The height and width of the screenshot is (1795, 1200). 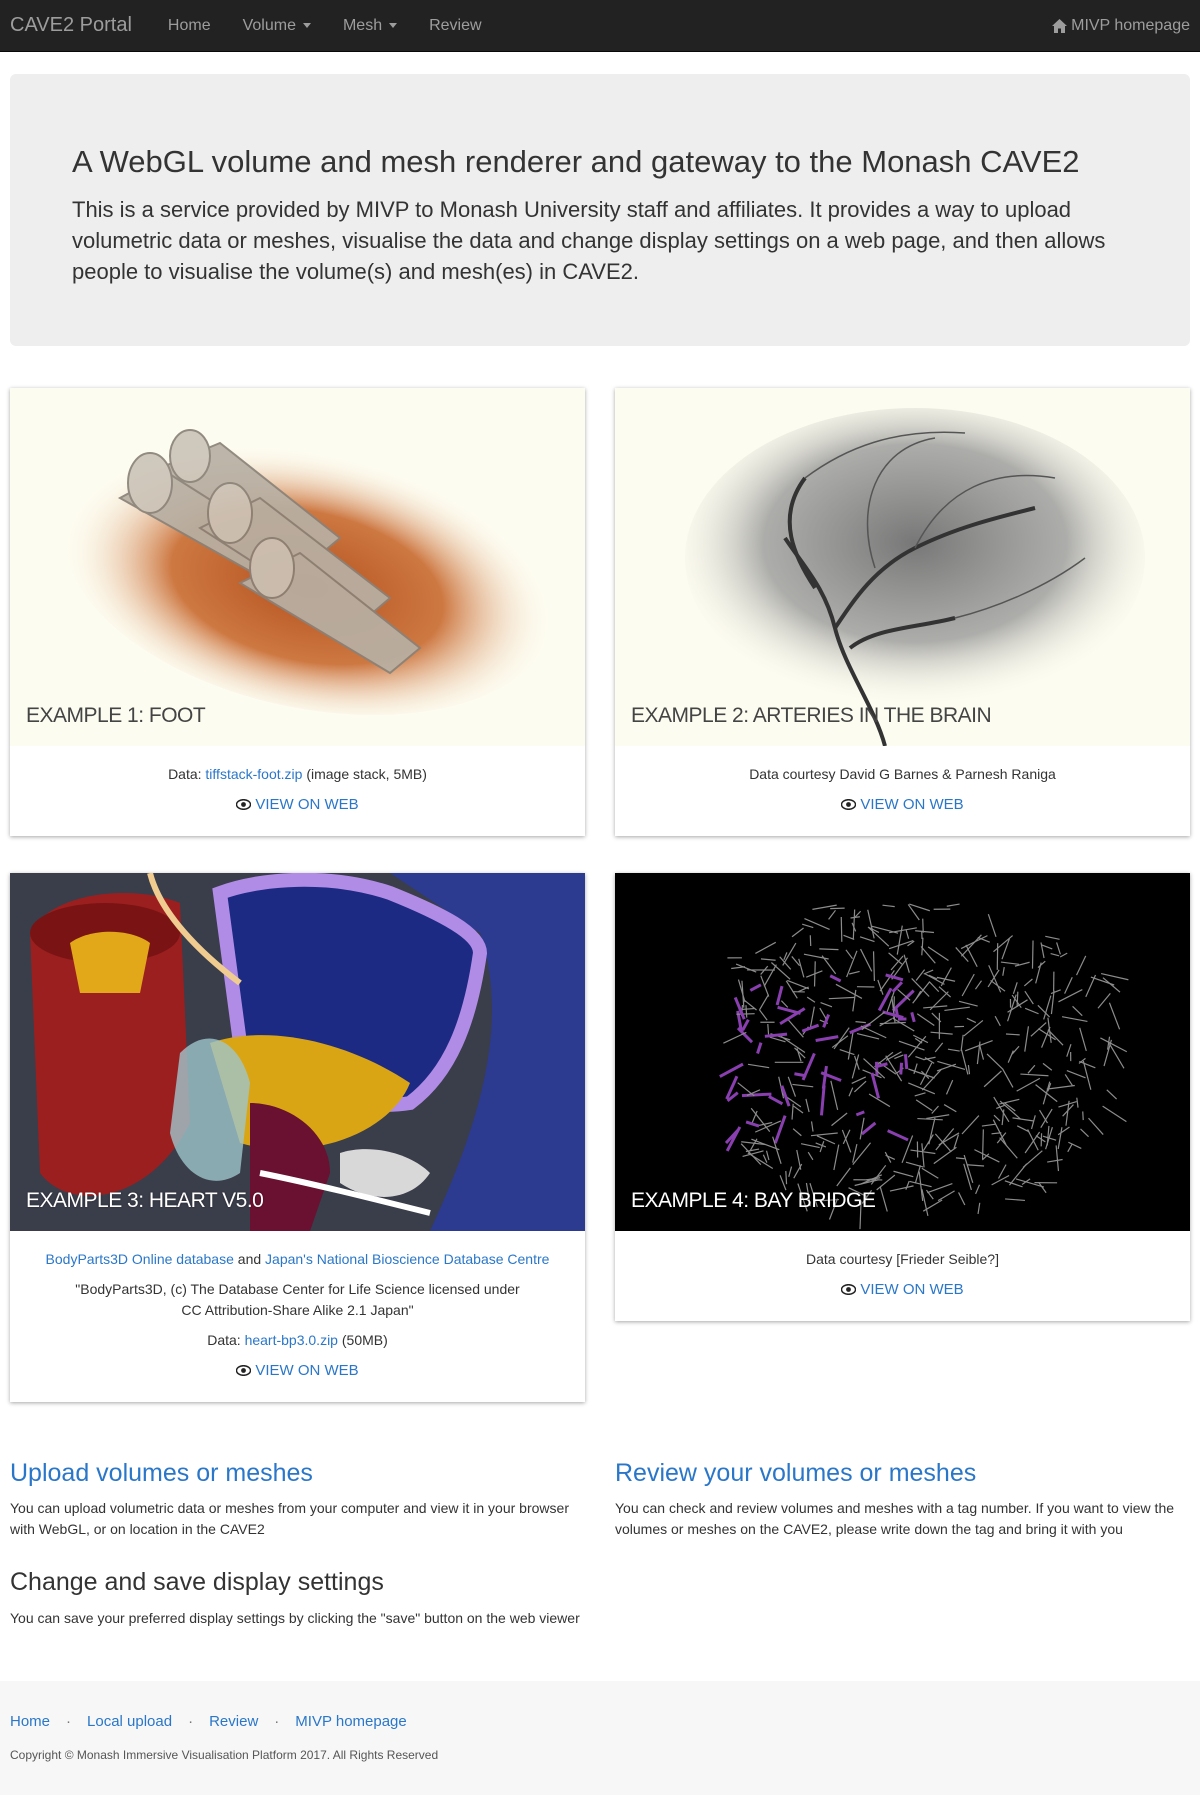 What do you see at coordinates (811, 715) in the screenshot?
I see `example-caption: Example 2: Arteries in the brain` at bounding box center [811, 715].